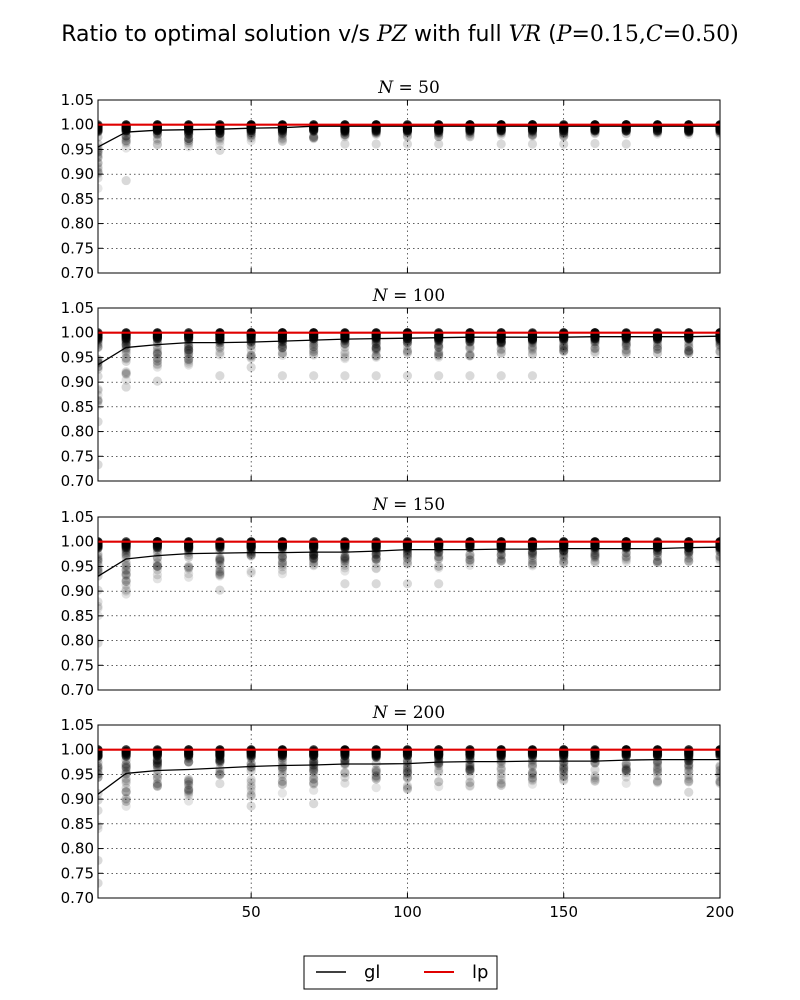 This screenshot has width=800, height=1000. Describe the element at coordinates (701, 34) in the screenshot. I see `title-part: =0.50)` at that location.